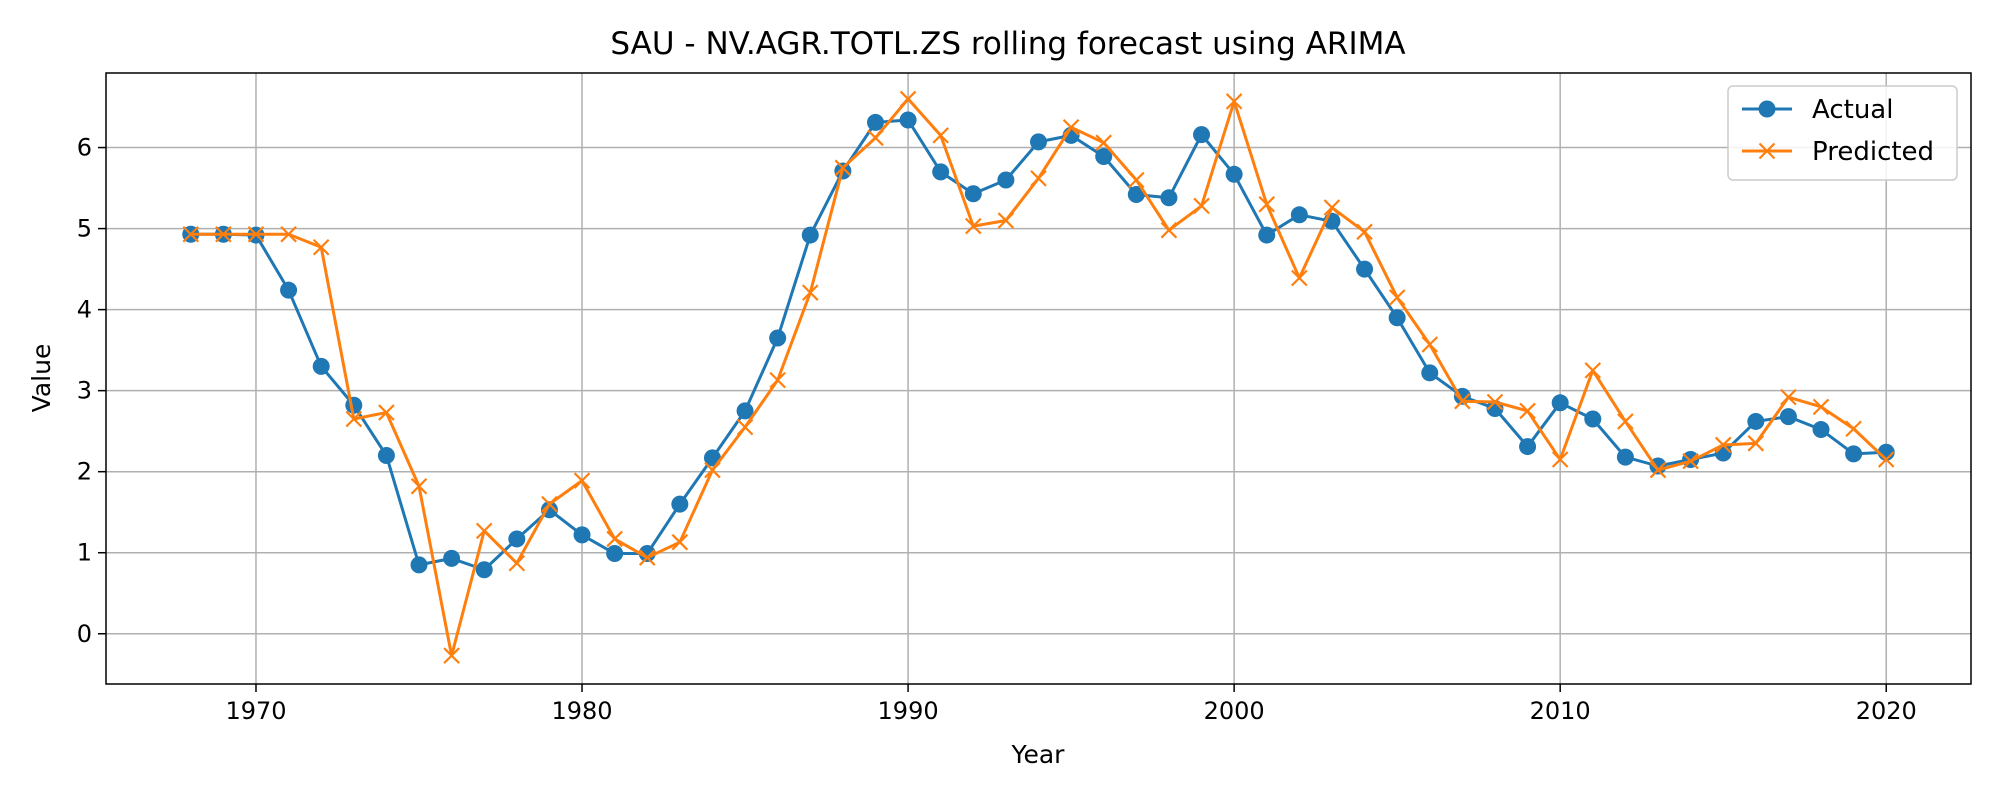 The image size is (2000, 800). Describe the element at coordinates (1886, 711) in the screenshot. I see `x-tick-label: 2020` at that location.